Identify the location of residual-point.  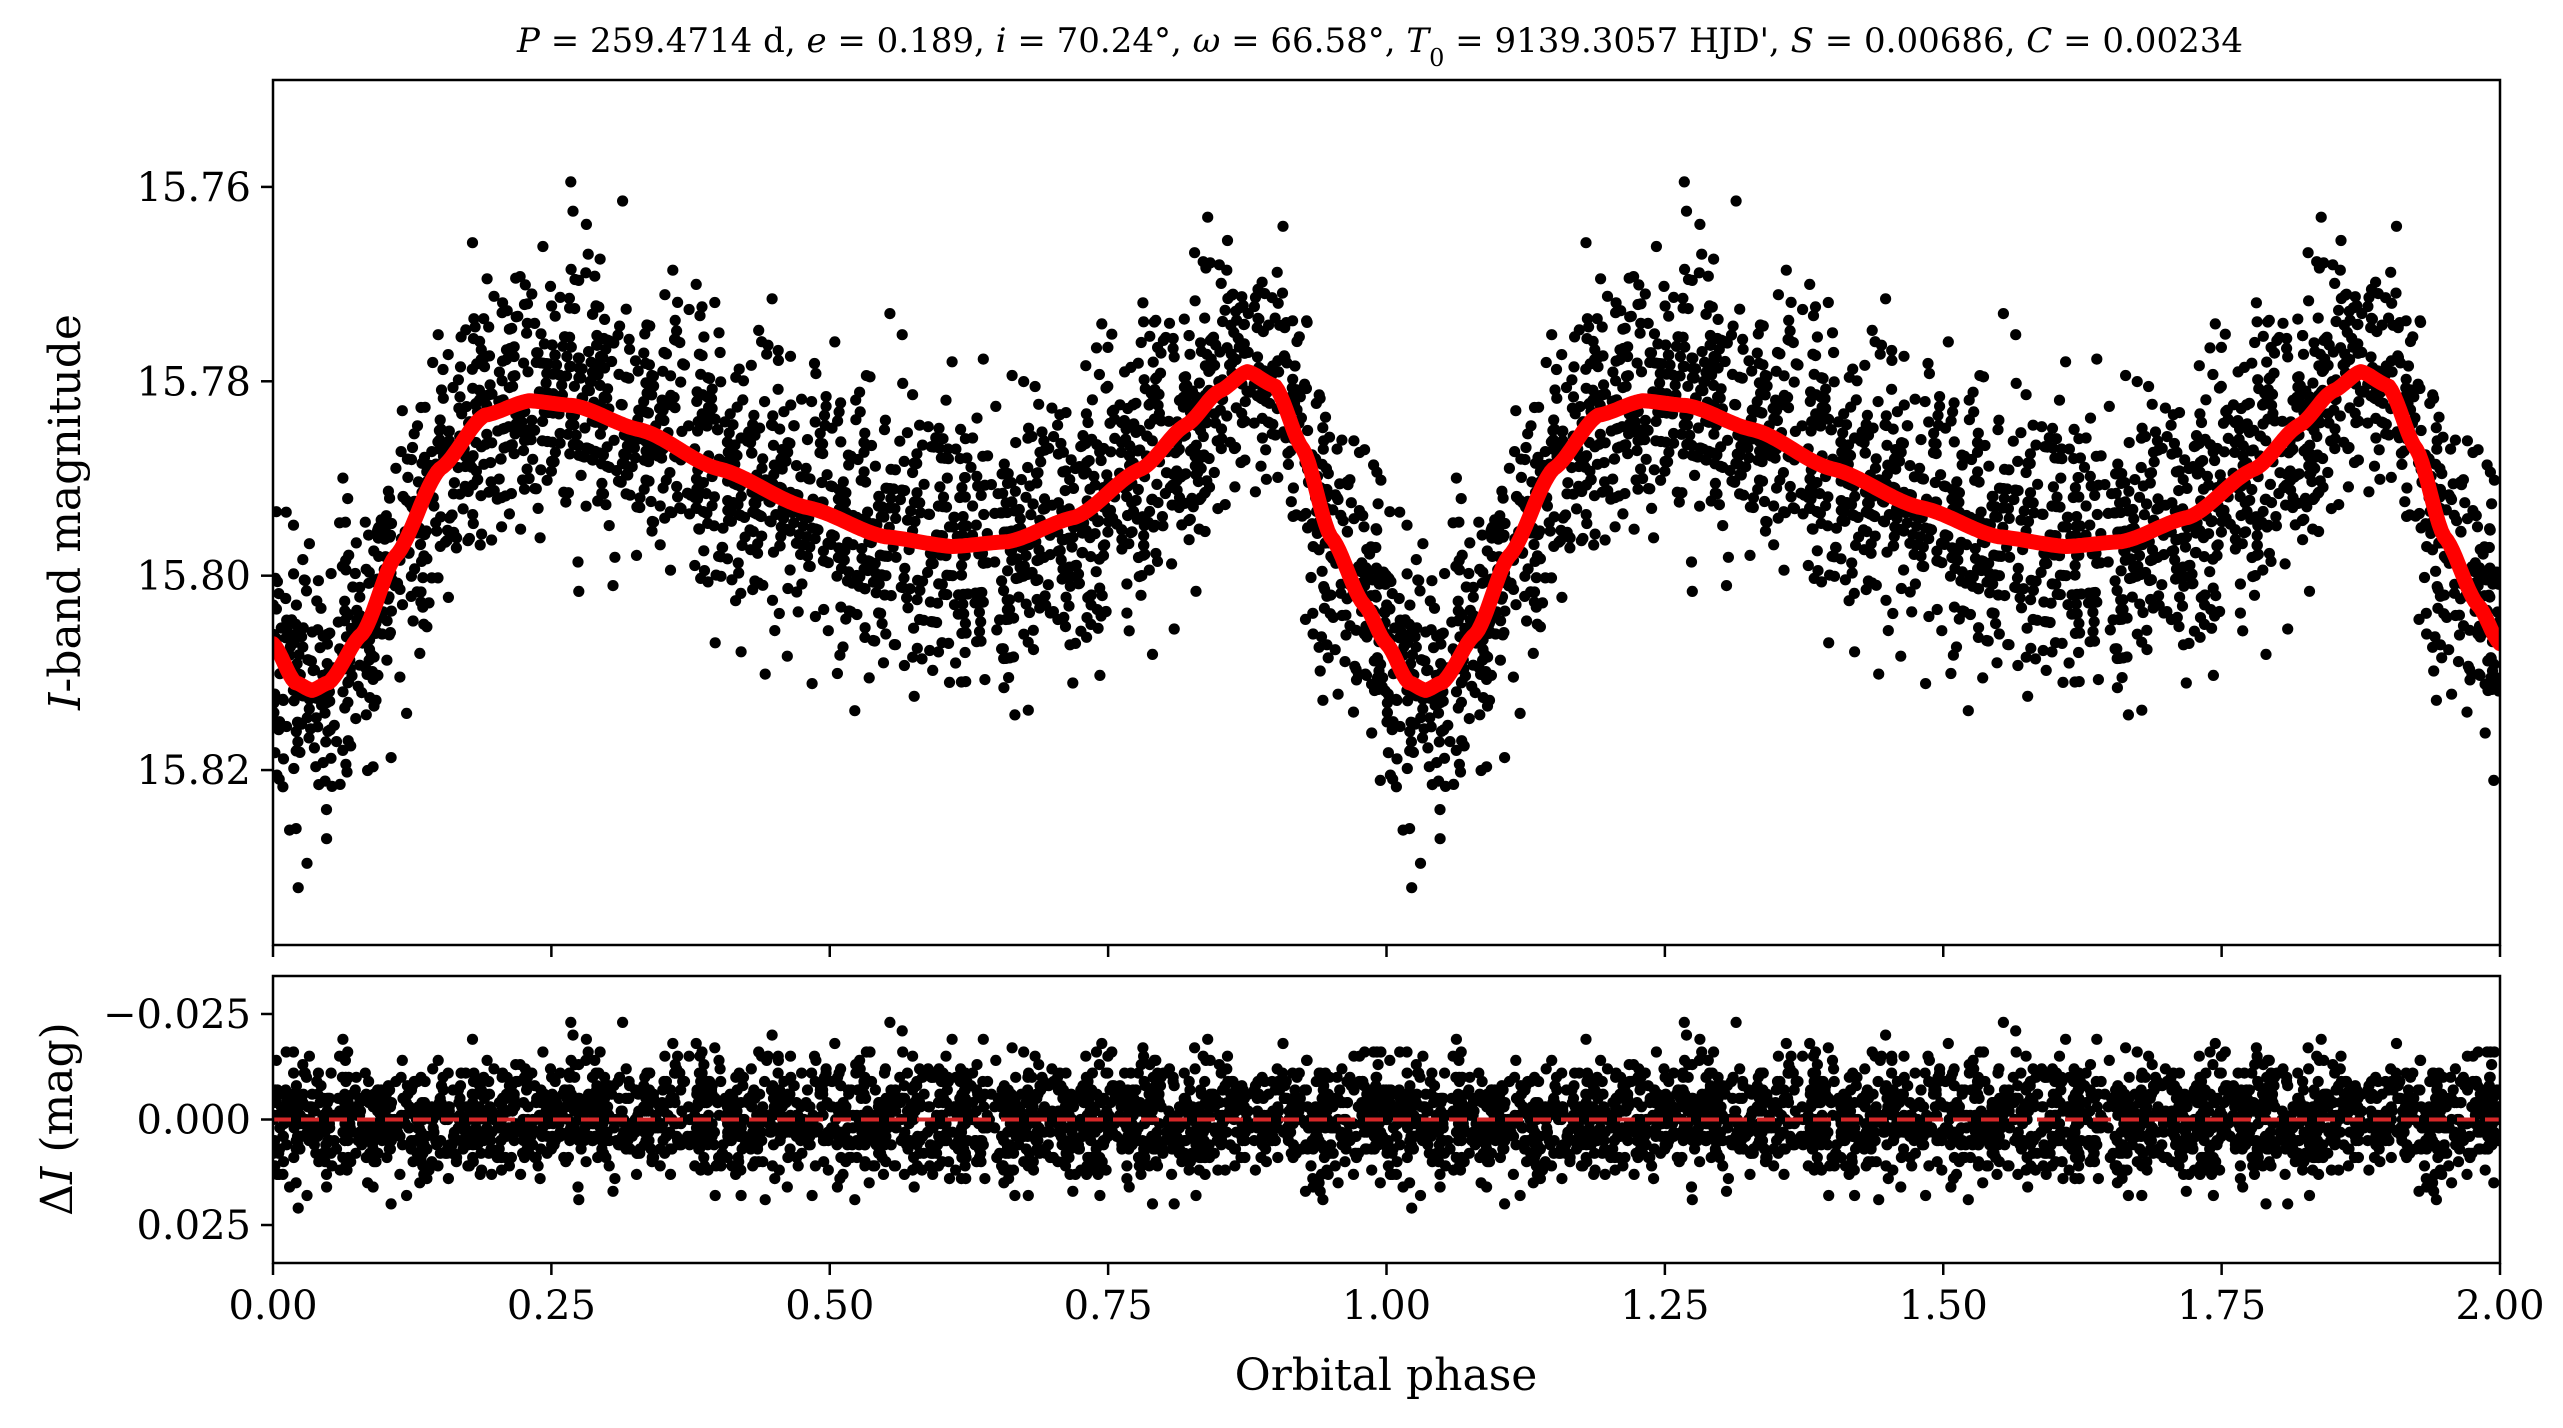
(560, 1073).